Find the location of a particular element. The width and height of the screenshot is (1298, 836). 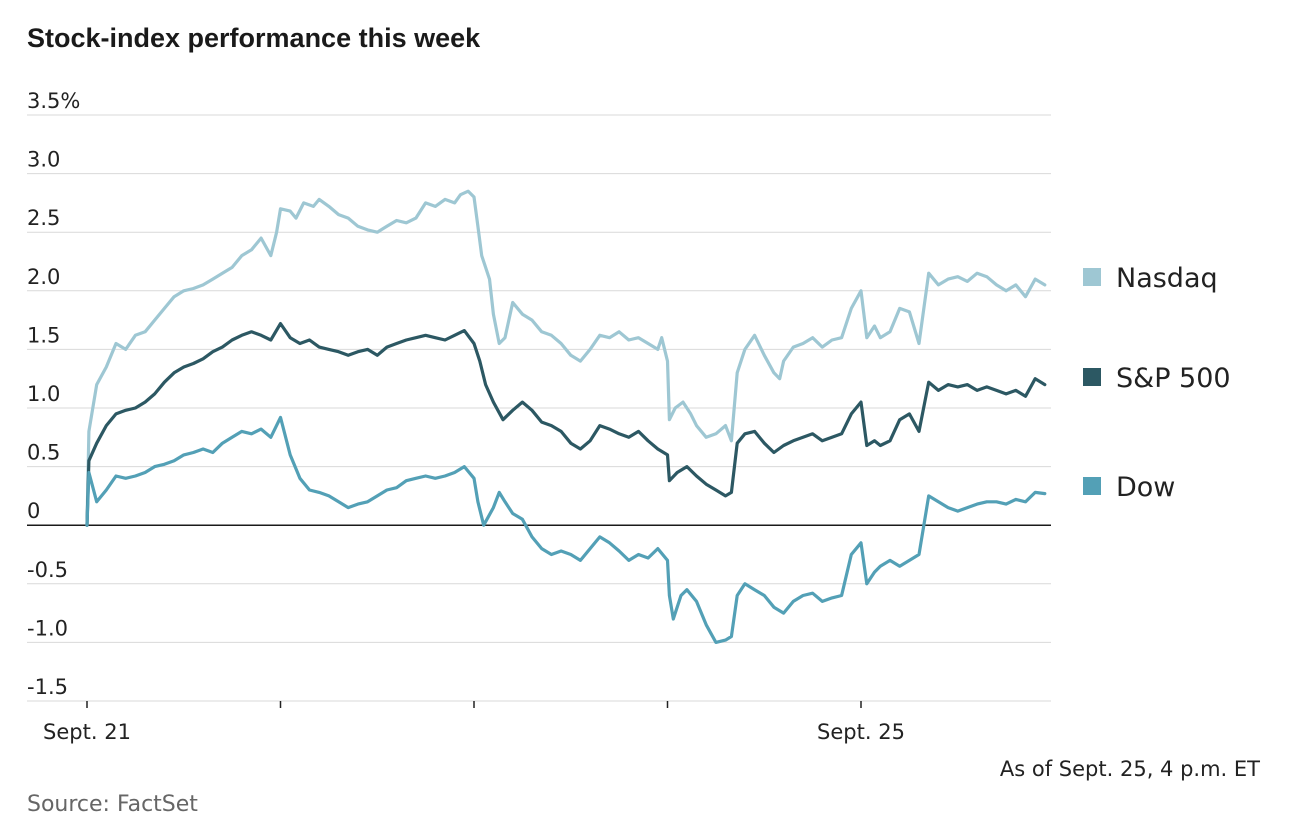

y-tick-label: 0 is located at coordinates (33, 511).